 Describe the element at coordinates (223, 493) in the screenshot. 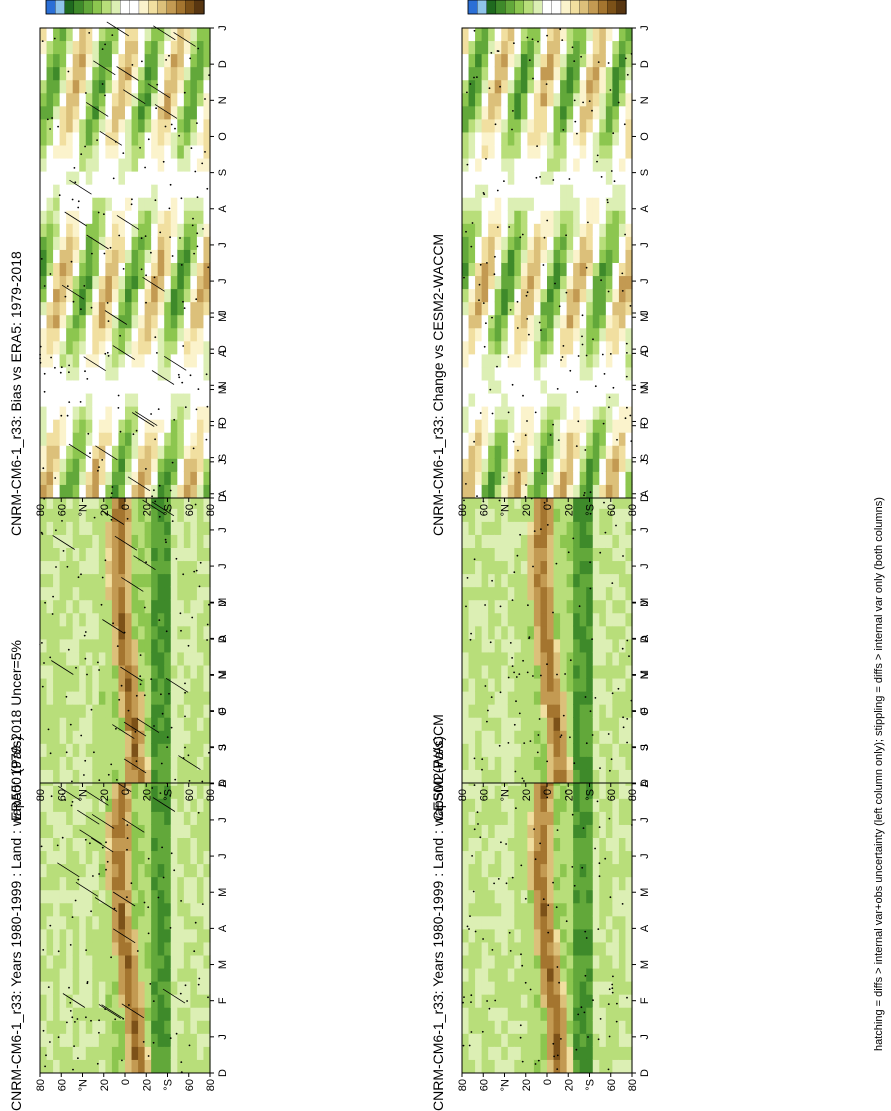

I see `x-tick-label: A` at that location.